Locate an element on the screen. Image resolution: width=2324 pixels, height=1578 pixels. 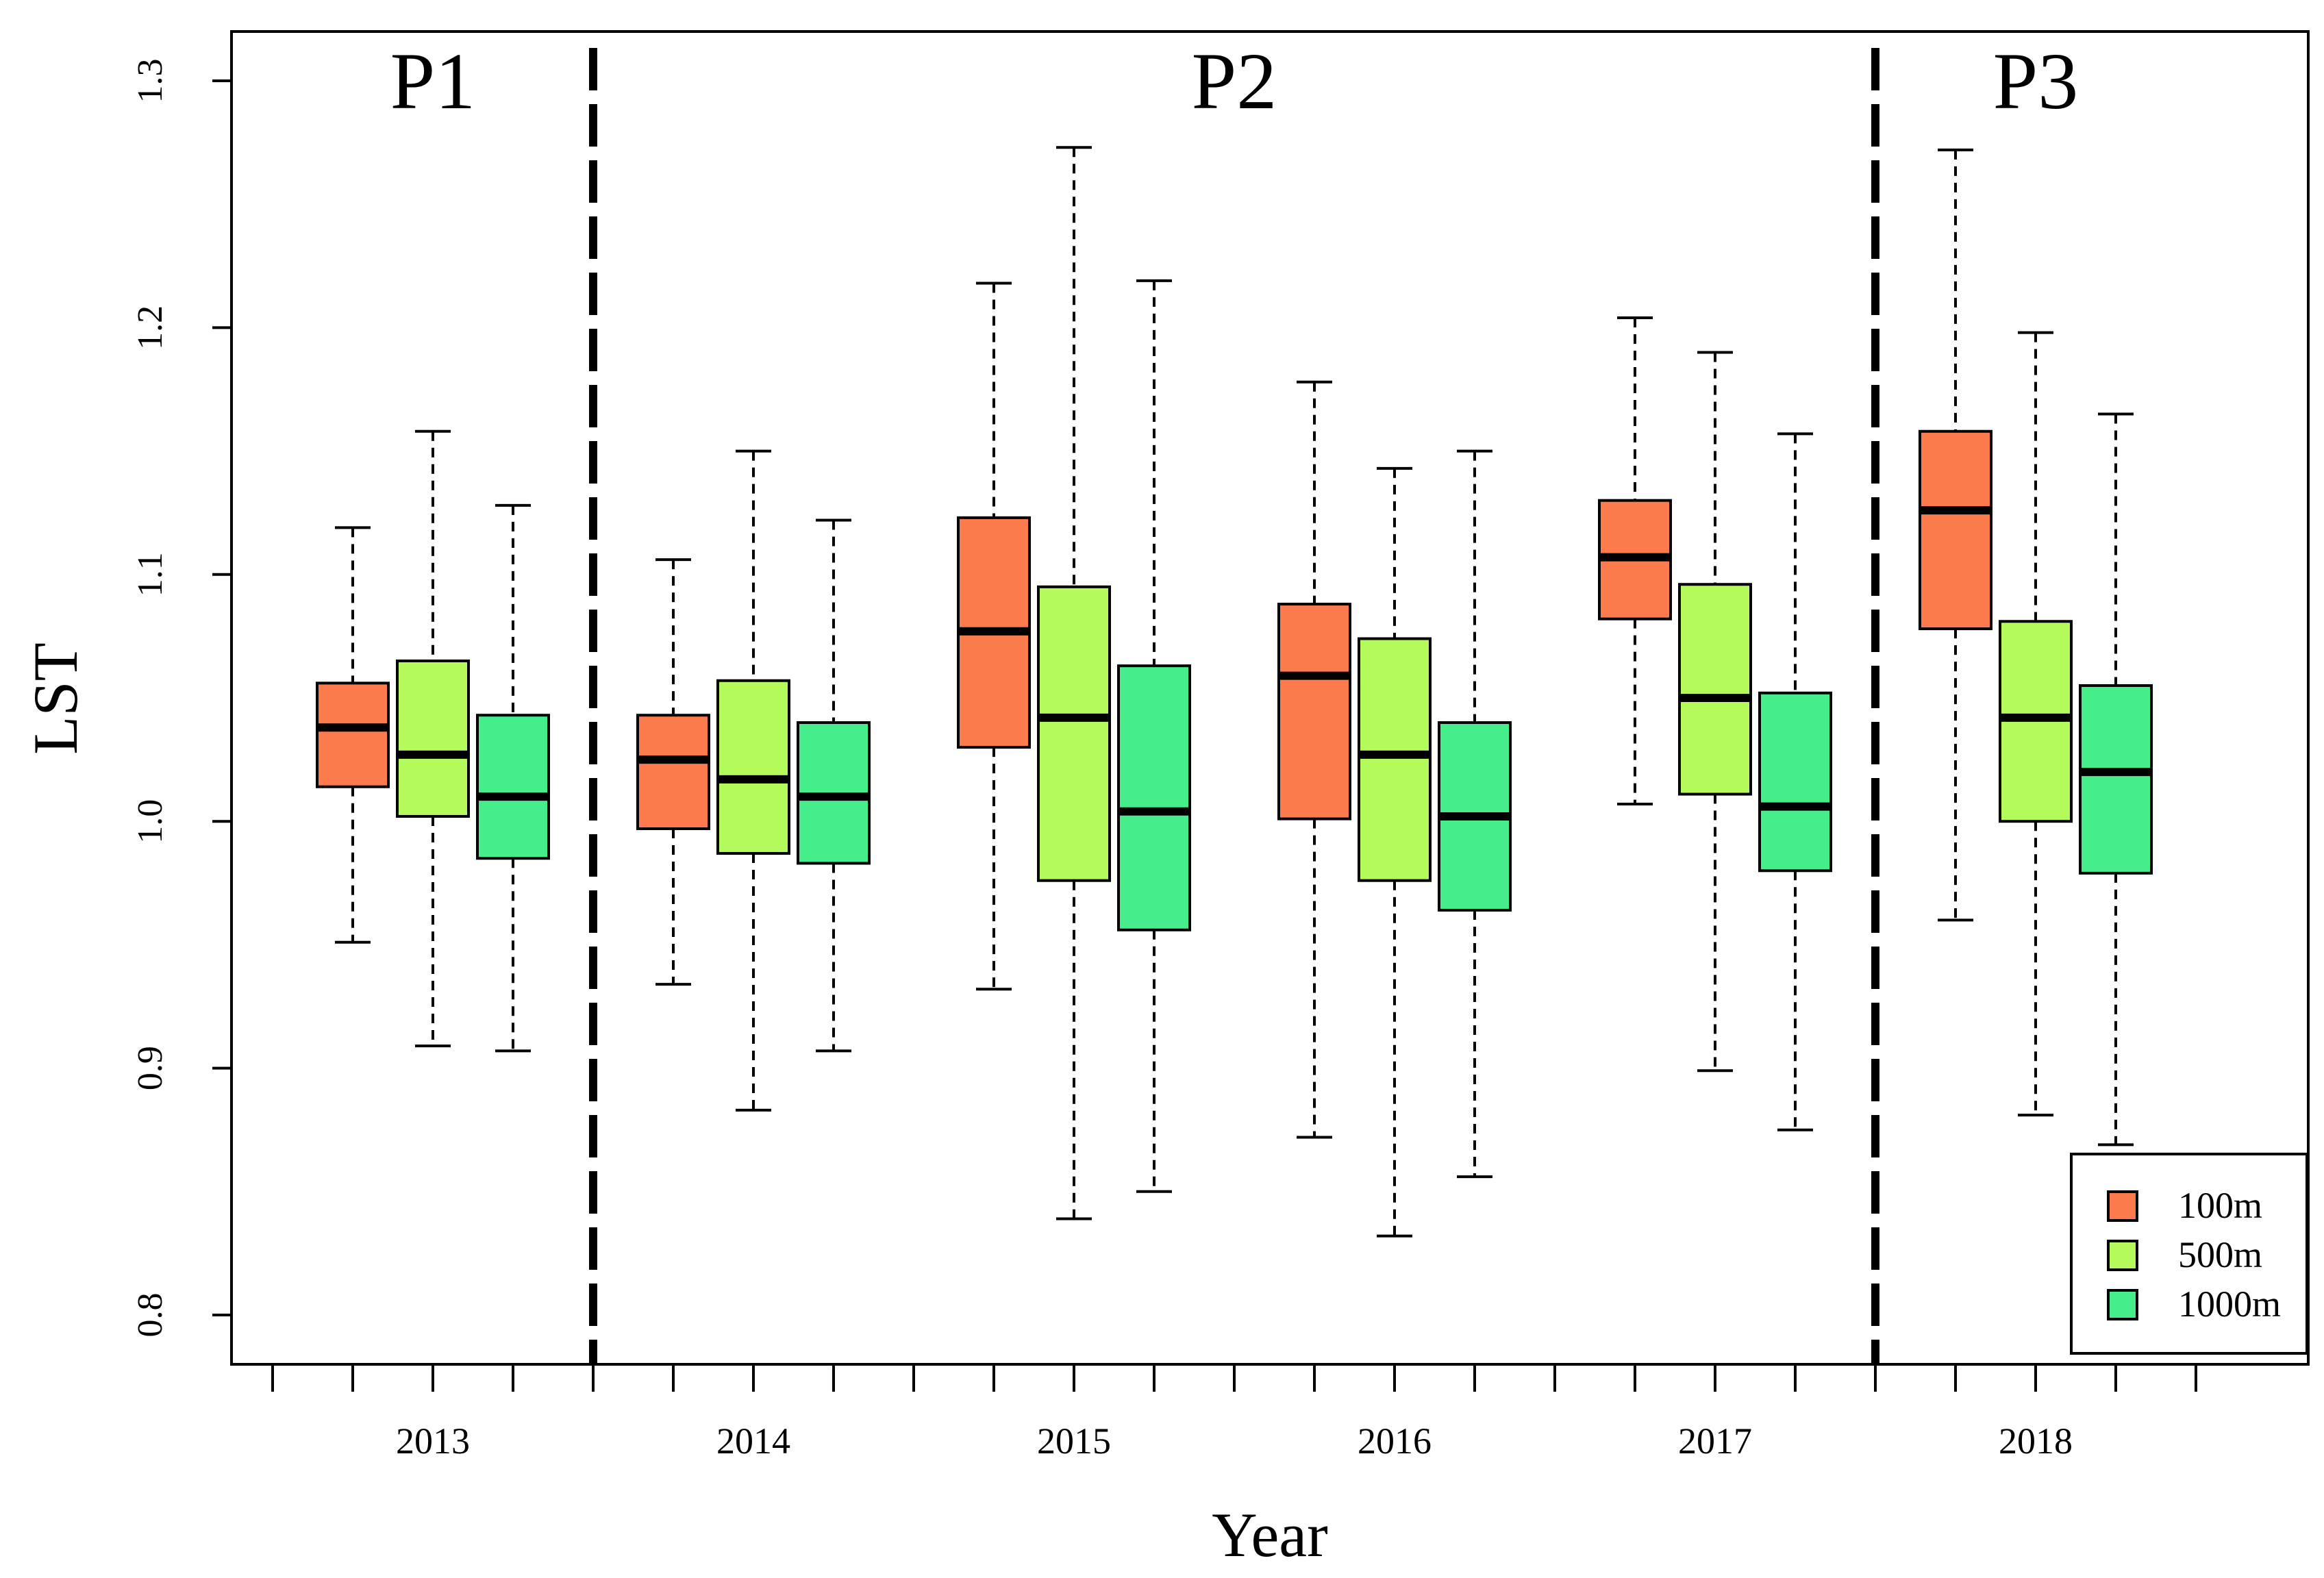
legend-label: 500m is located at coordinates (2220, 1255).